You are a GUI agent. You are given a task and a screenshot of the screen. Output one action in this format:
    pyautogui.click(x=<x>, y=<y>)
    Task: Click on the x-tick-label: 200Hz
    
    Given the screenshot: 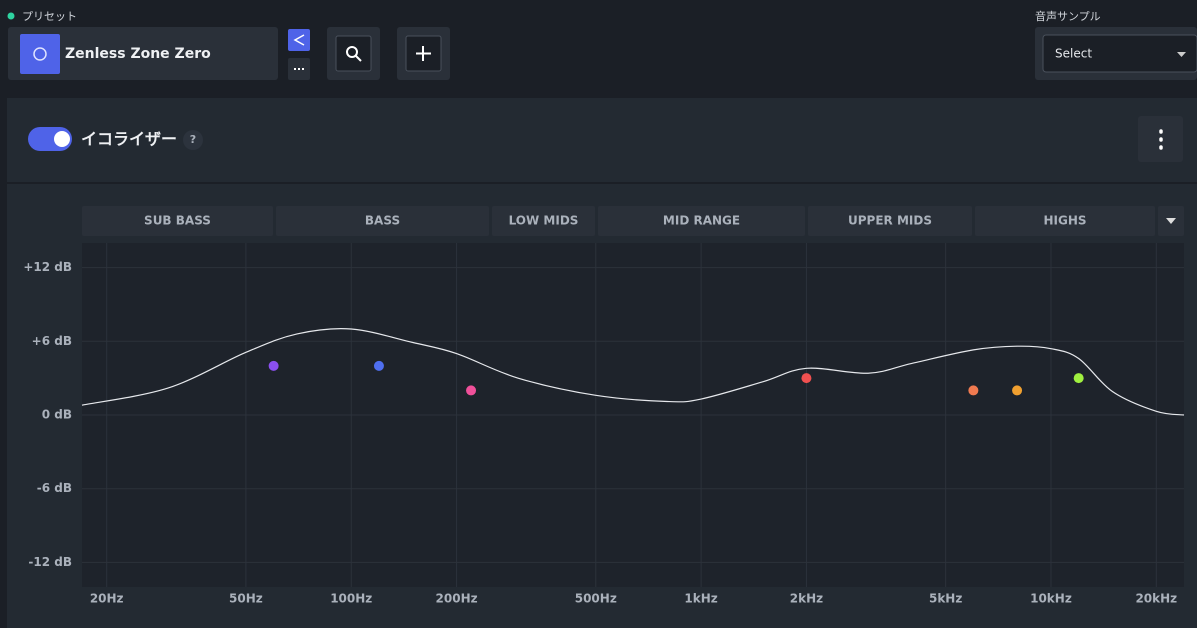 What is the action you would take?
    pyautogui.click(x=457, y=599)
    